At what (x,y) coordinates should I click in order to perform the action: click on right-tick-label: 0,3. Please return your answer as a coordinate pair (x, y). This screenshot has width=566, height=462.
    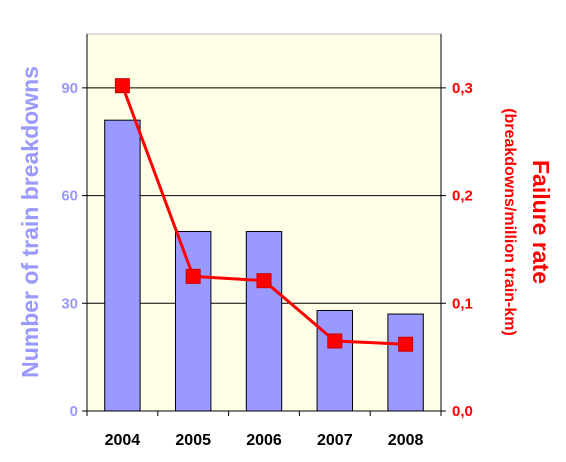
    Looking at the image, I should click on (462, 88).